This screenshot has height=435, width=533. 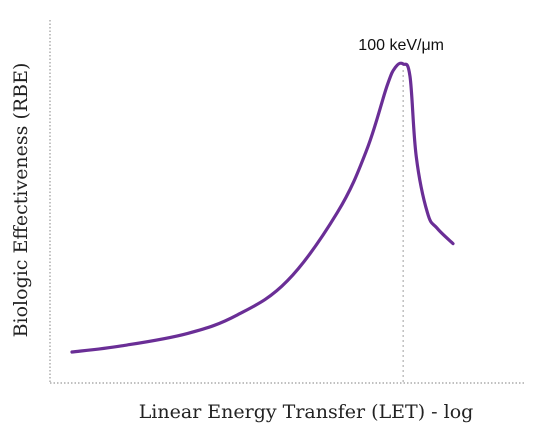 I want to click on peak-annotation: 100 keV/μm, so click(x=401, y=45).